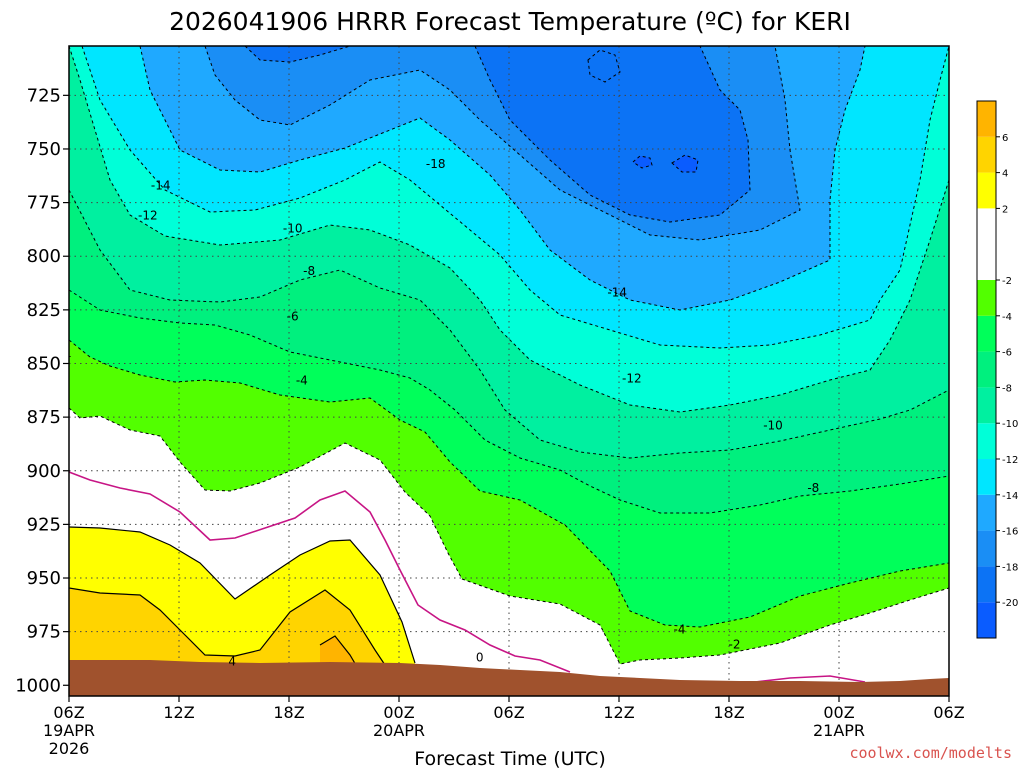 This screenshot has width=1024, height=772. I want to click on x-tick-label-3: 00Z, so click(398, 712).